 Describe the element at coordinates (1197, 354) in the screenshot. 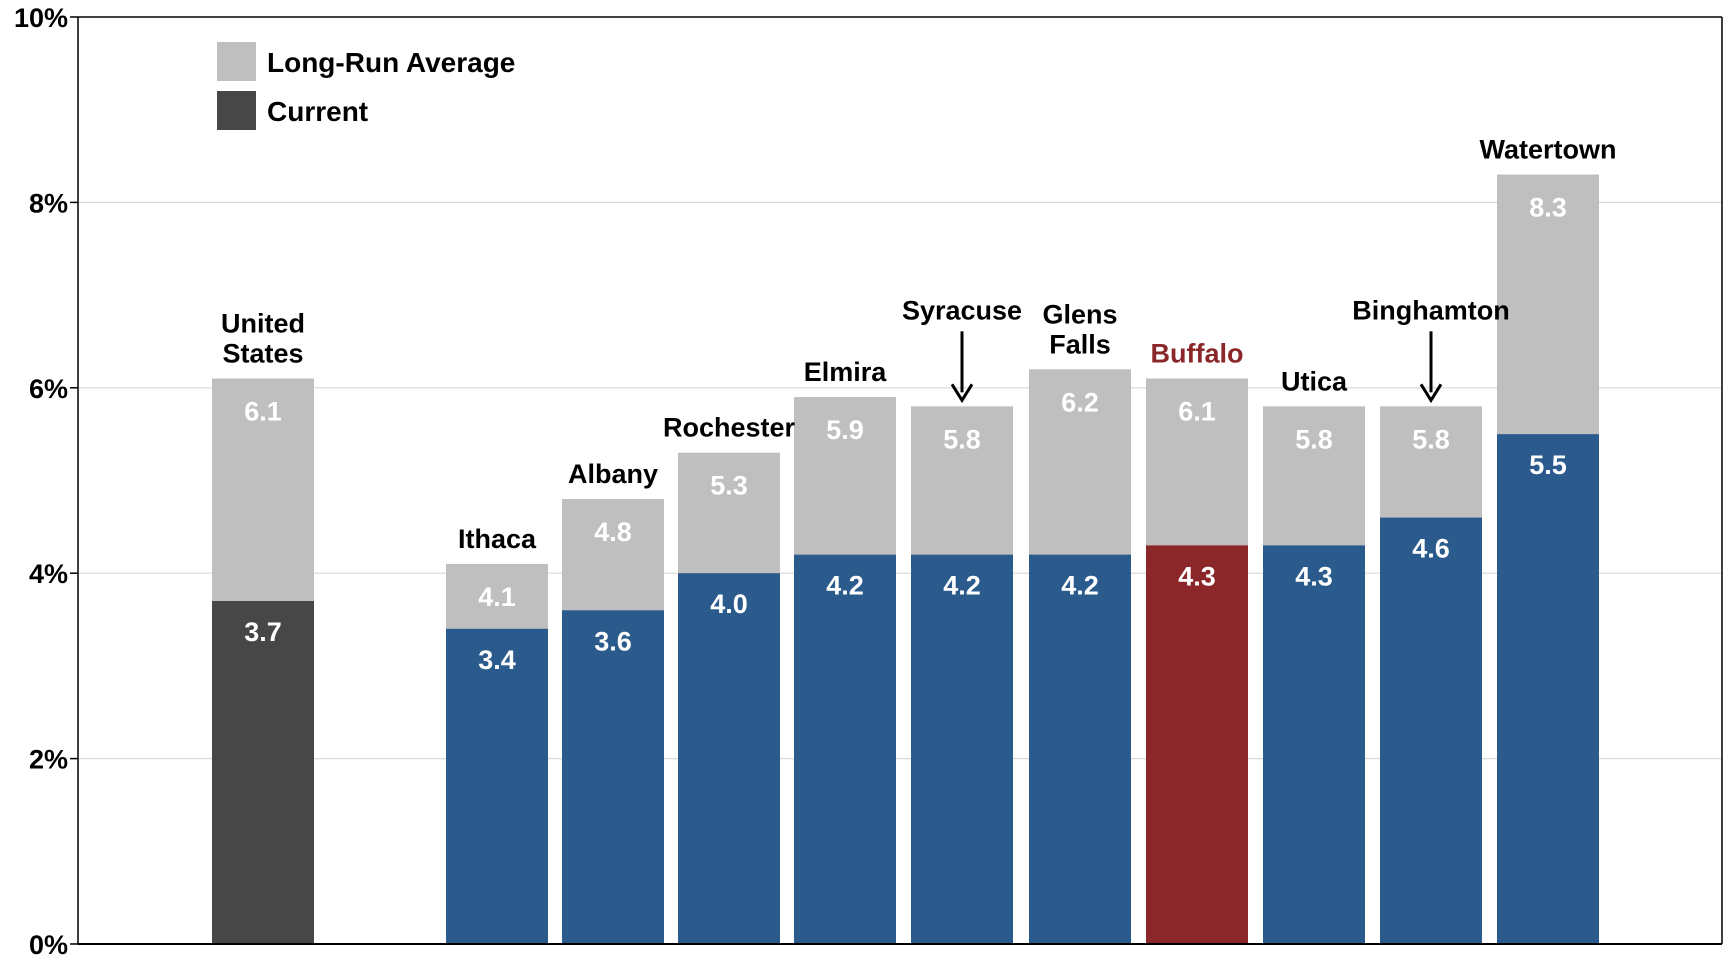

I see `category-label: Buffalo` at that location.